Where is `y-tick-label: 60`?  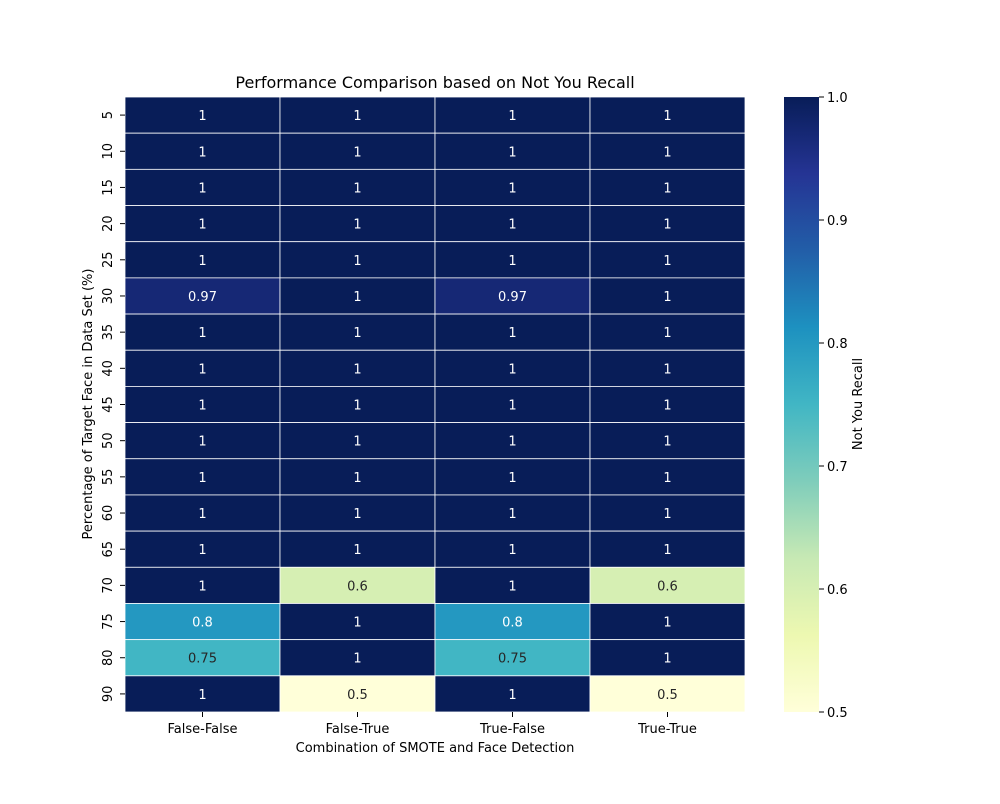
y-tick-label: 60 is located at coordinates (108, 513).